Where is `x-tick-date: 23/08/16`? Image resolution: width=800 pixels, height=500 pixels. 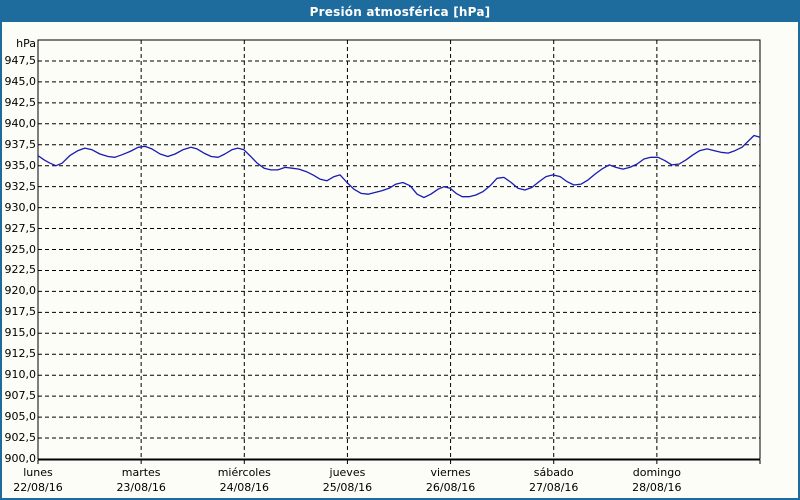 x-tick-date: 23/08/16 is located at coordinates (141, 487).